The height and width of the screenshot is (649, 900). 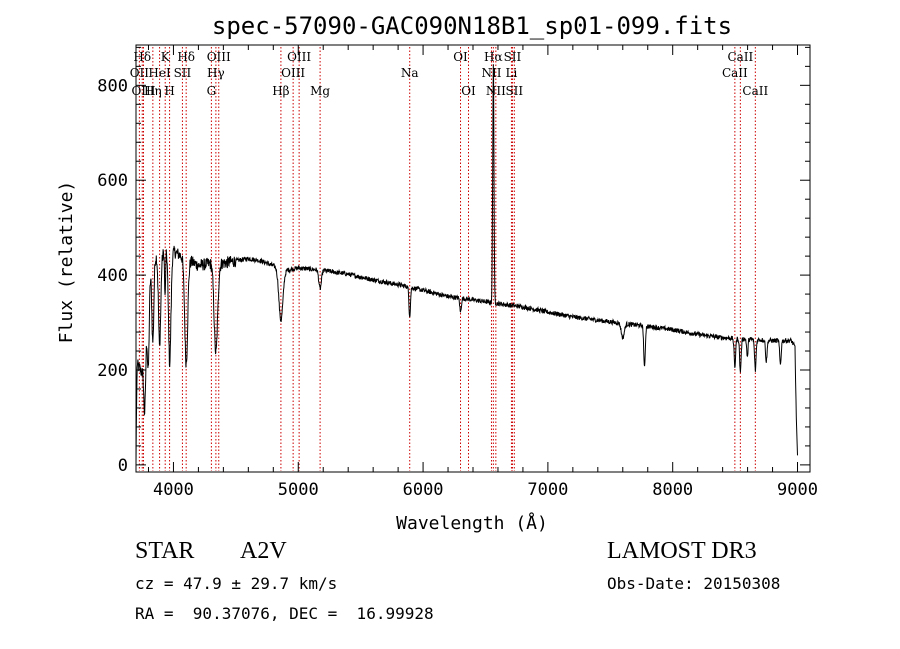 What do you see at coordinates (66, 262) in the screenshot?
I see `y-axis-label: Flux (relative)` at bounding box center [66, 262].